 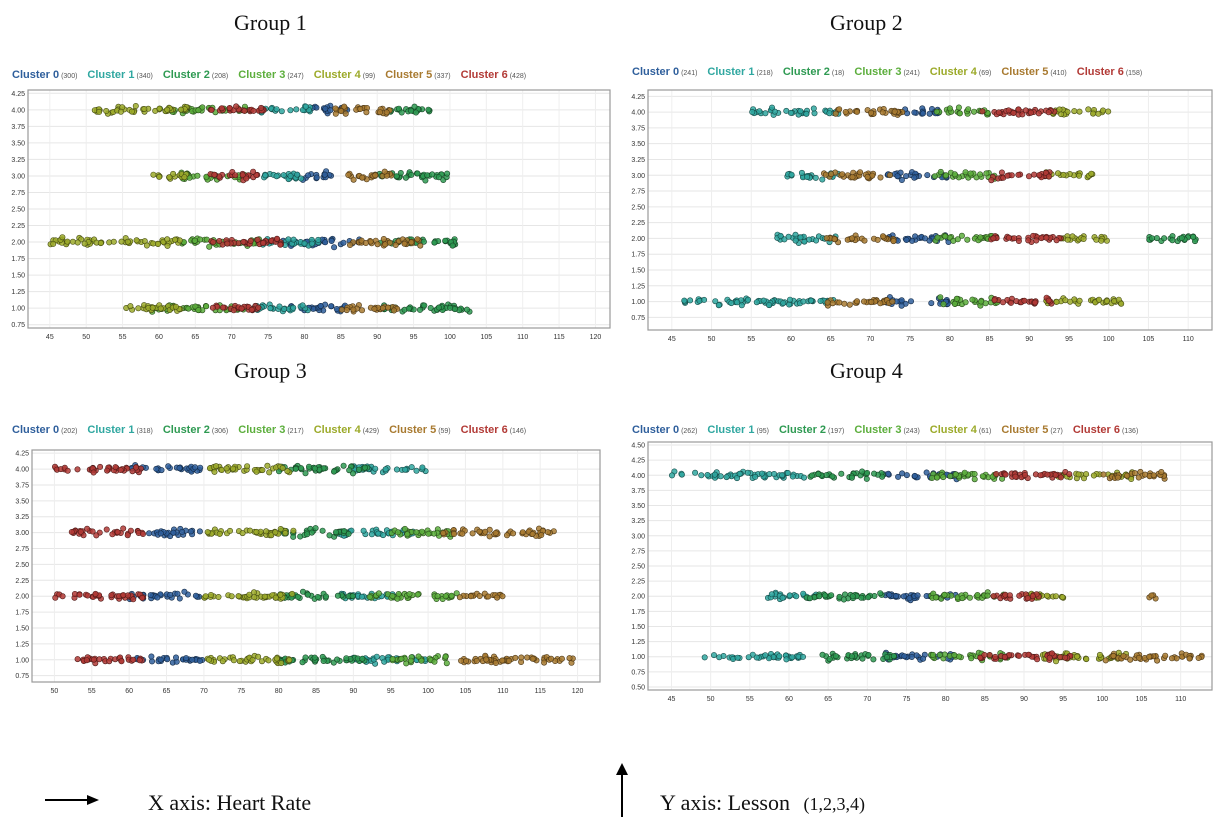 What do you see at coordinates (878, 72) in the screenshot?
I see `legend-label: Cluster 3` at bounding box center [878, 72].